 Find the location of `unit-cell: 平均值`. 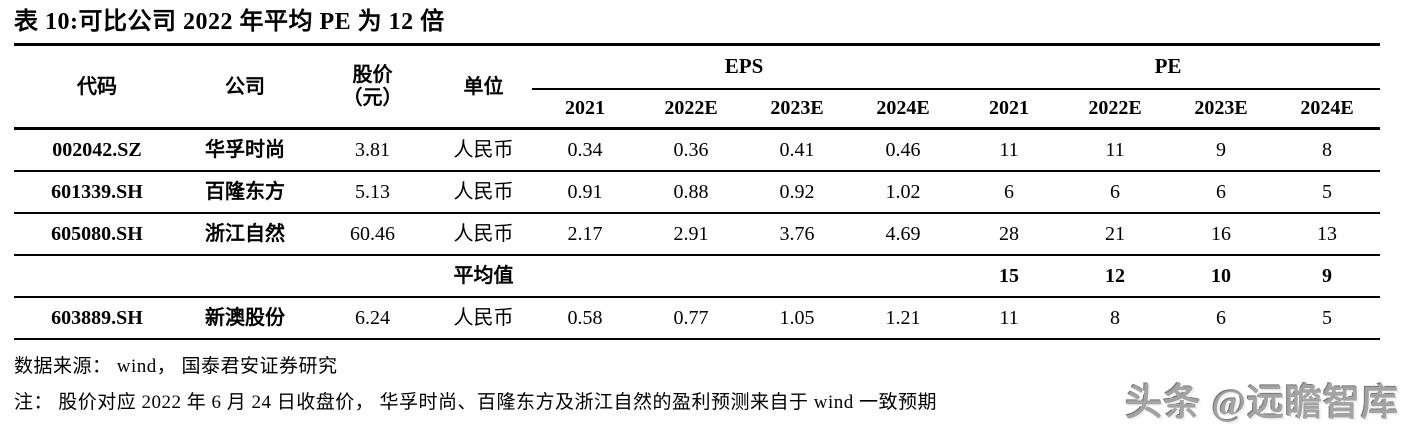

unit-cell: 平均值 is located at coordinates (483, 276).